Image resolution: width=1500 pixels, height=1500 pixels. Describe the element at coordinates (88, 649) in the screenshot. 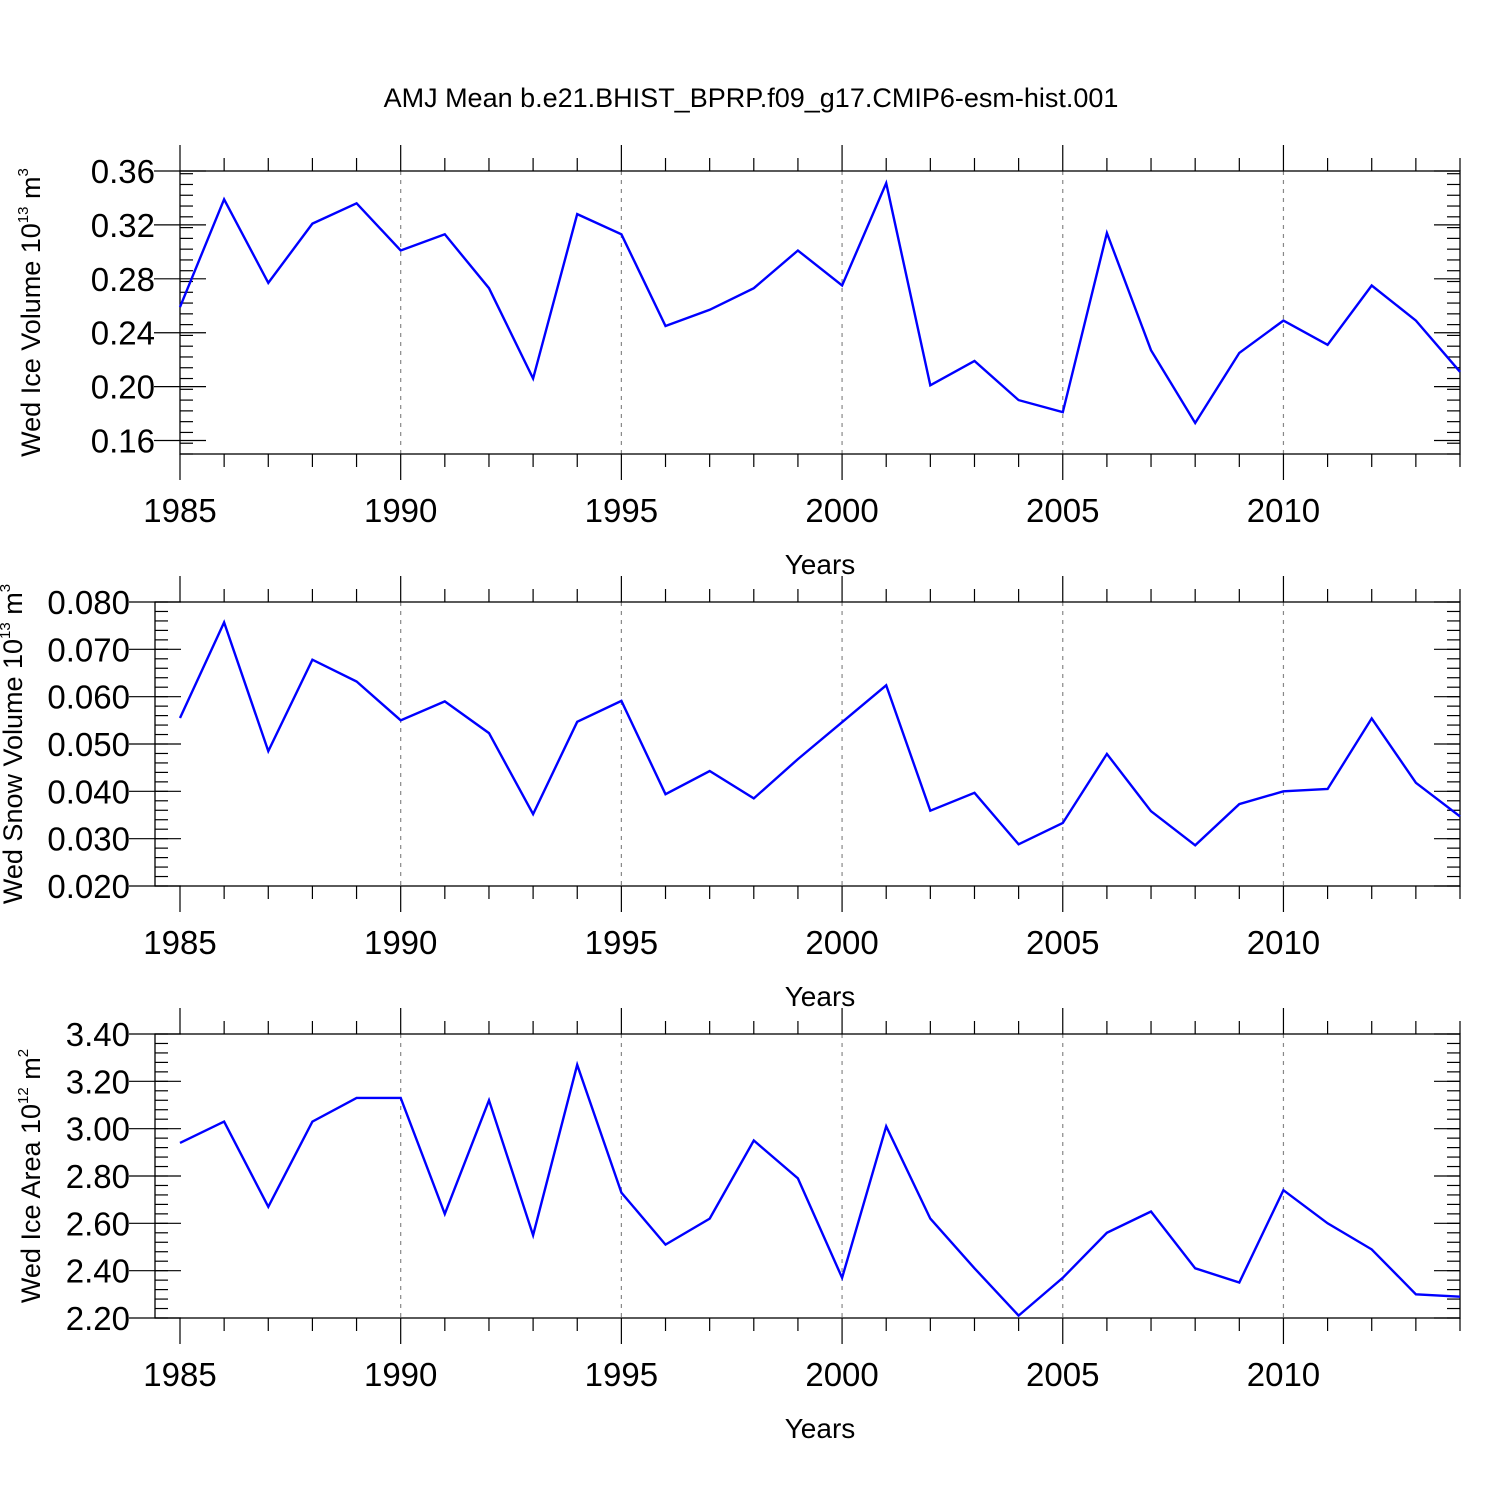

I see `y-tick-label: 0.070` at that location.